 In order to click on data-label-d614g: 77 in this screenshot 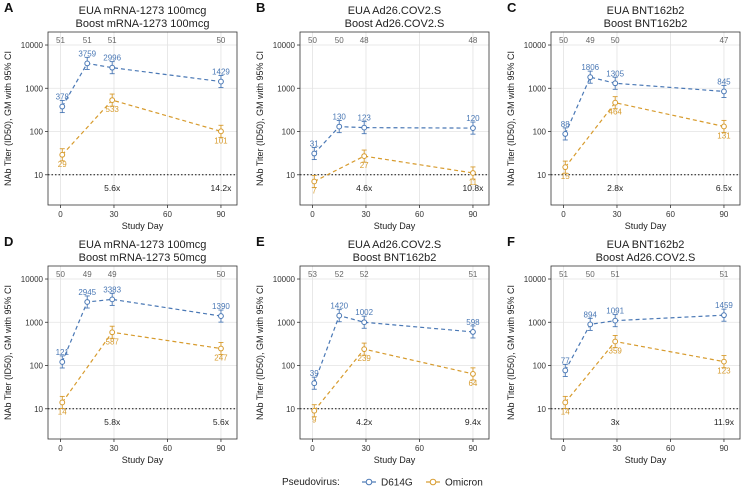, I will do `click(565, 360)`.